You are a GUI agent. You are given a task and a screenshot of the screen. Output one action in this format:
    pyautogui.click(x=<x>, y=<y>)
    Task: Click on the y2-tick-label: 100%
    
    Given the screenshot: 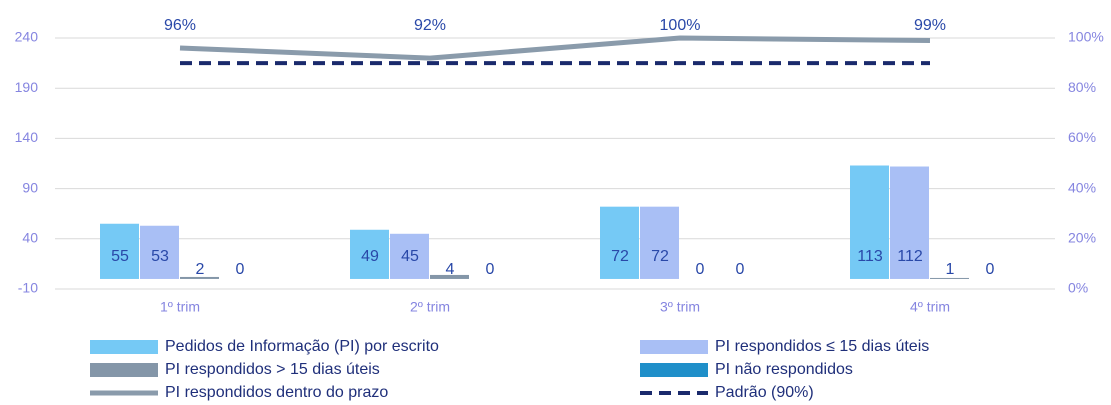 What is the action you would take?
    pyautogui.click(x=1086, y=37)
    